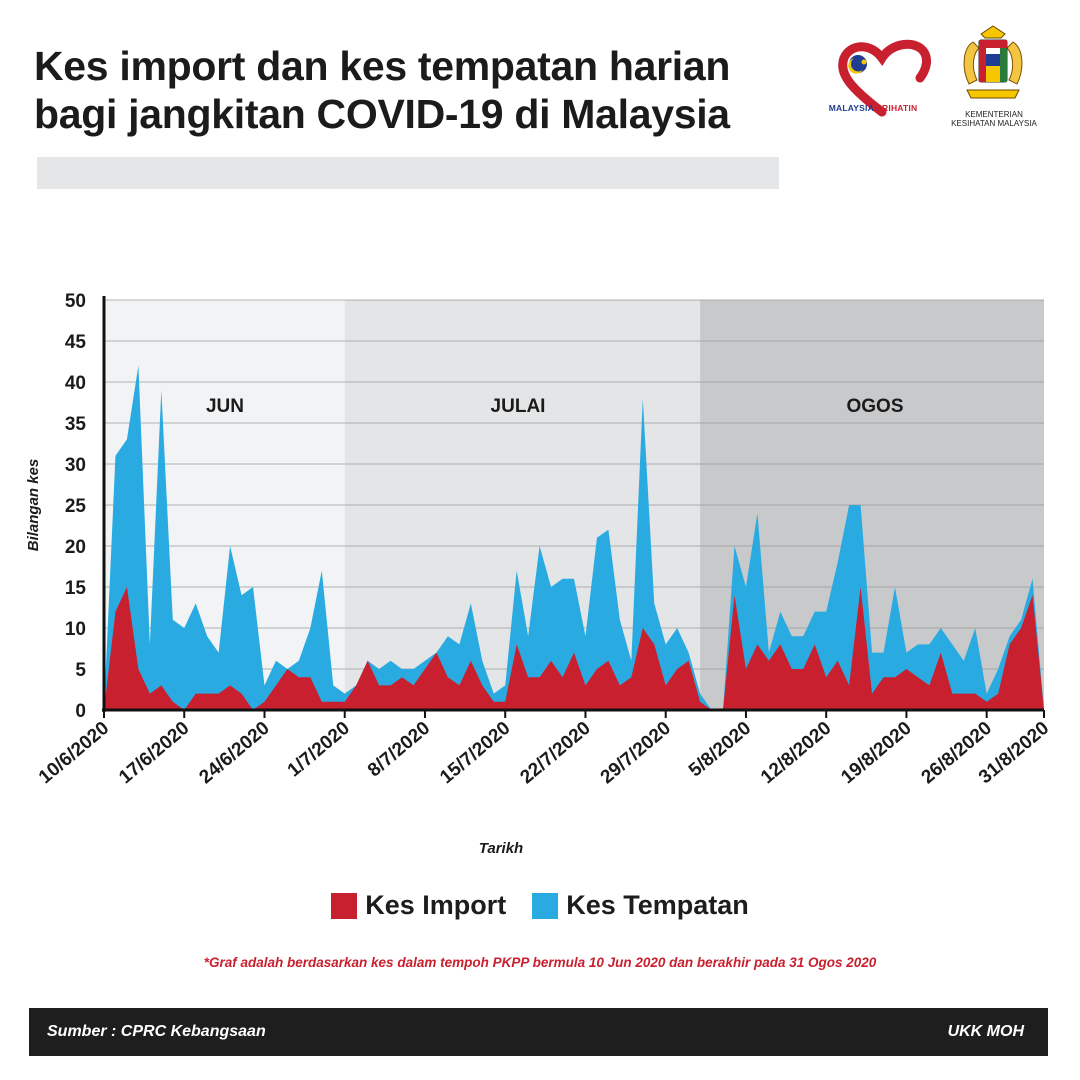  Describe the element at coordinates (76, 506) in the screenshot. I see `y-tick-label: 25` at that location.